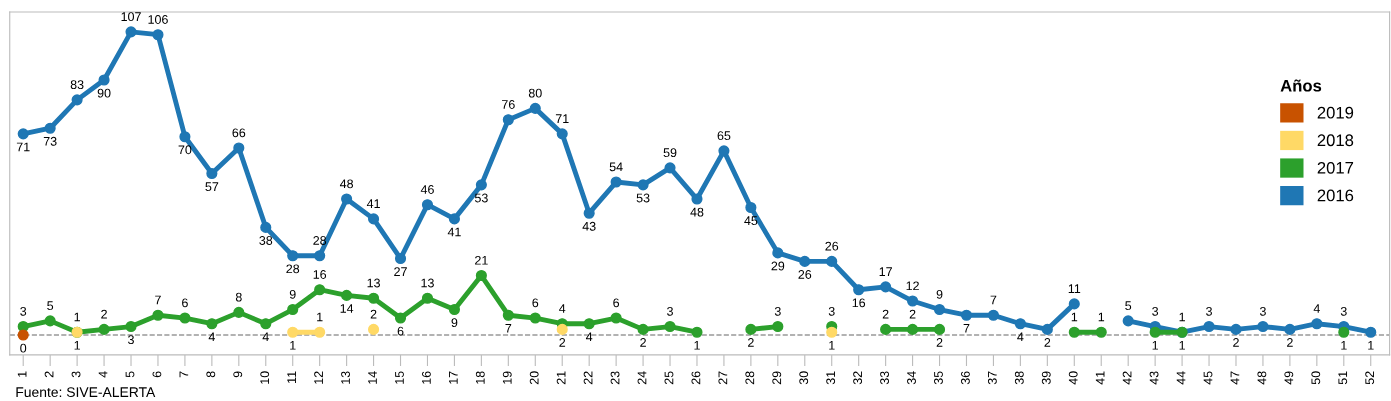 Image resolution: width=1391 pixels, height=401 pixels. I want to click on data-label: 71, so click(23, 147).